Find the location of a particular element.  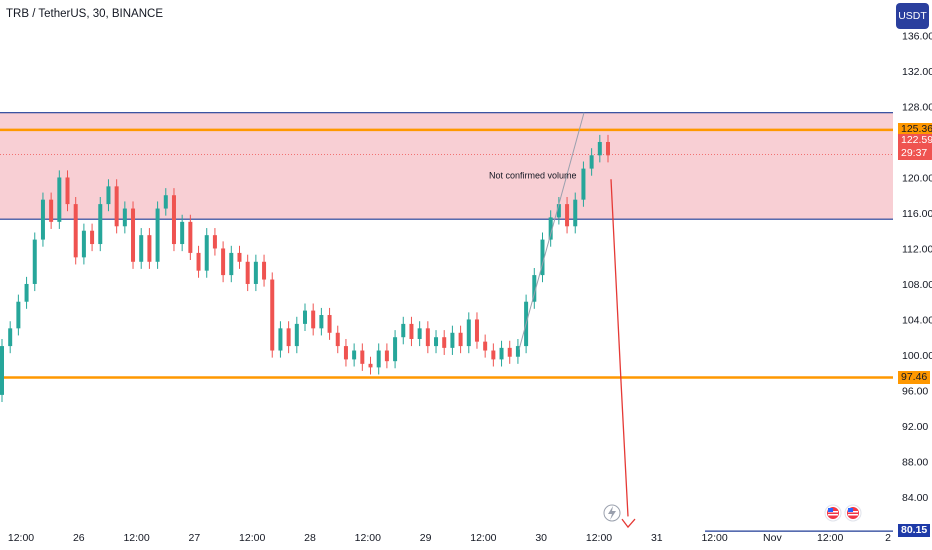

currency-button: USDT is located at coordinates (912, 16).